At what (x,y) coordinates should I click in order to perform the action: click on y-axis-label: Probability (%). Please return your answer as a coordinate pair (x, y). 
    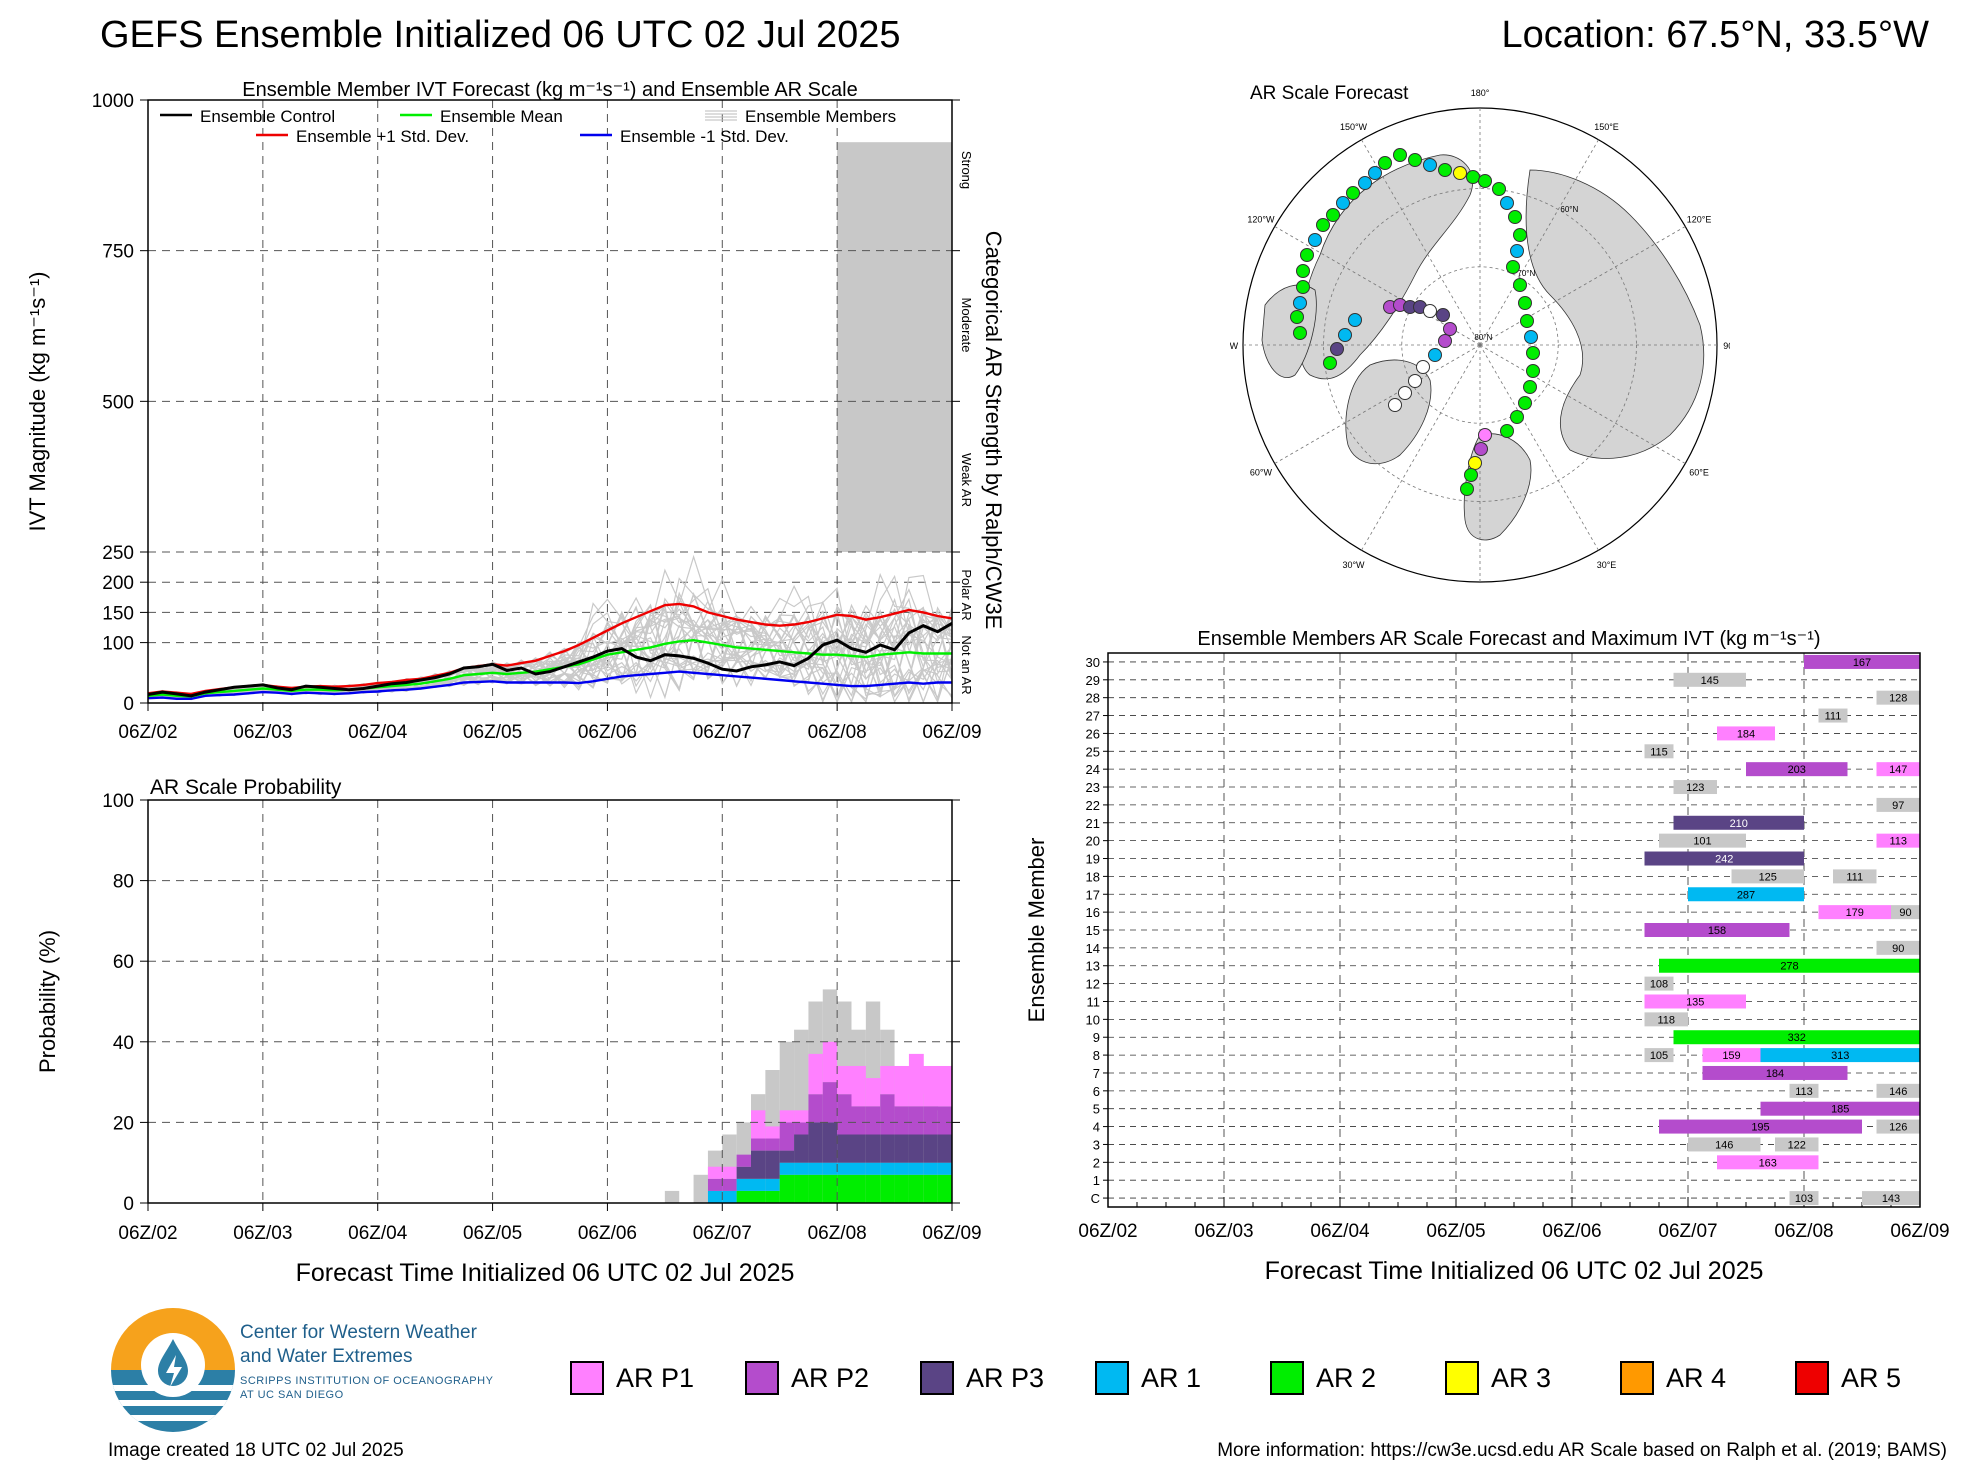
    Looking at the image, I should click on (47, 1001).